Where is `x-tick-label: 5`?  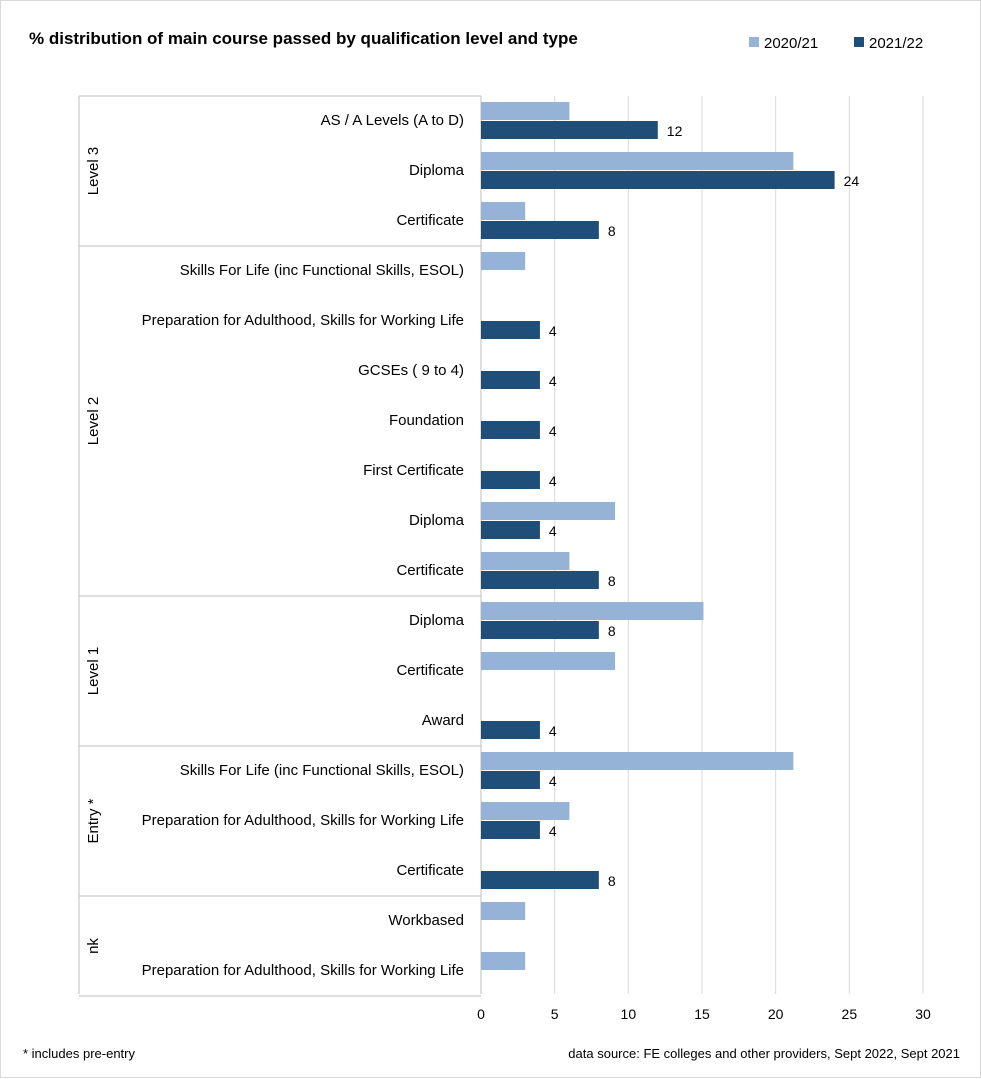
x-tick-label: 5 is located at coordinates (555, 1014).